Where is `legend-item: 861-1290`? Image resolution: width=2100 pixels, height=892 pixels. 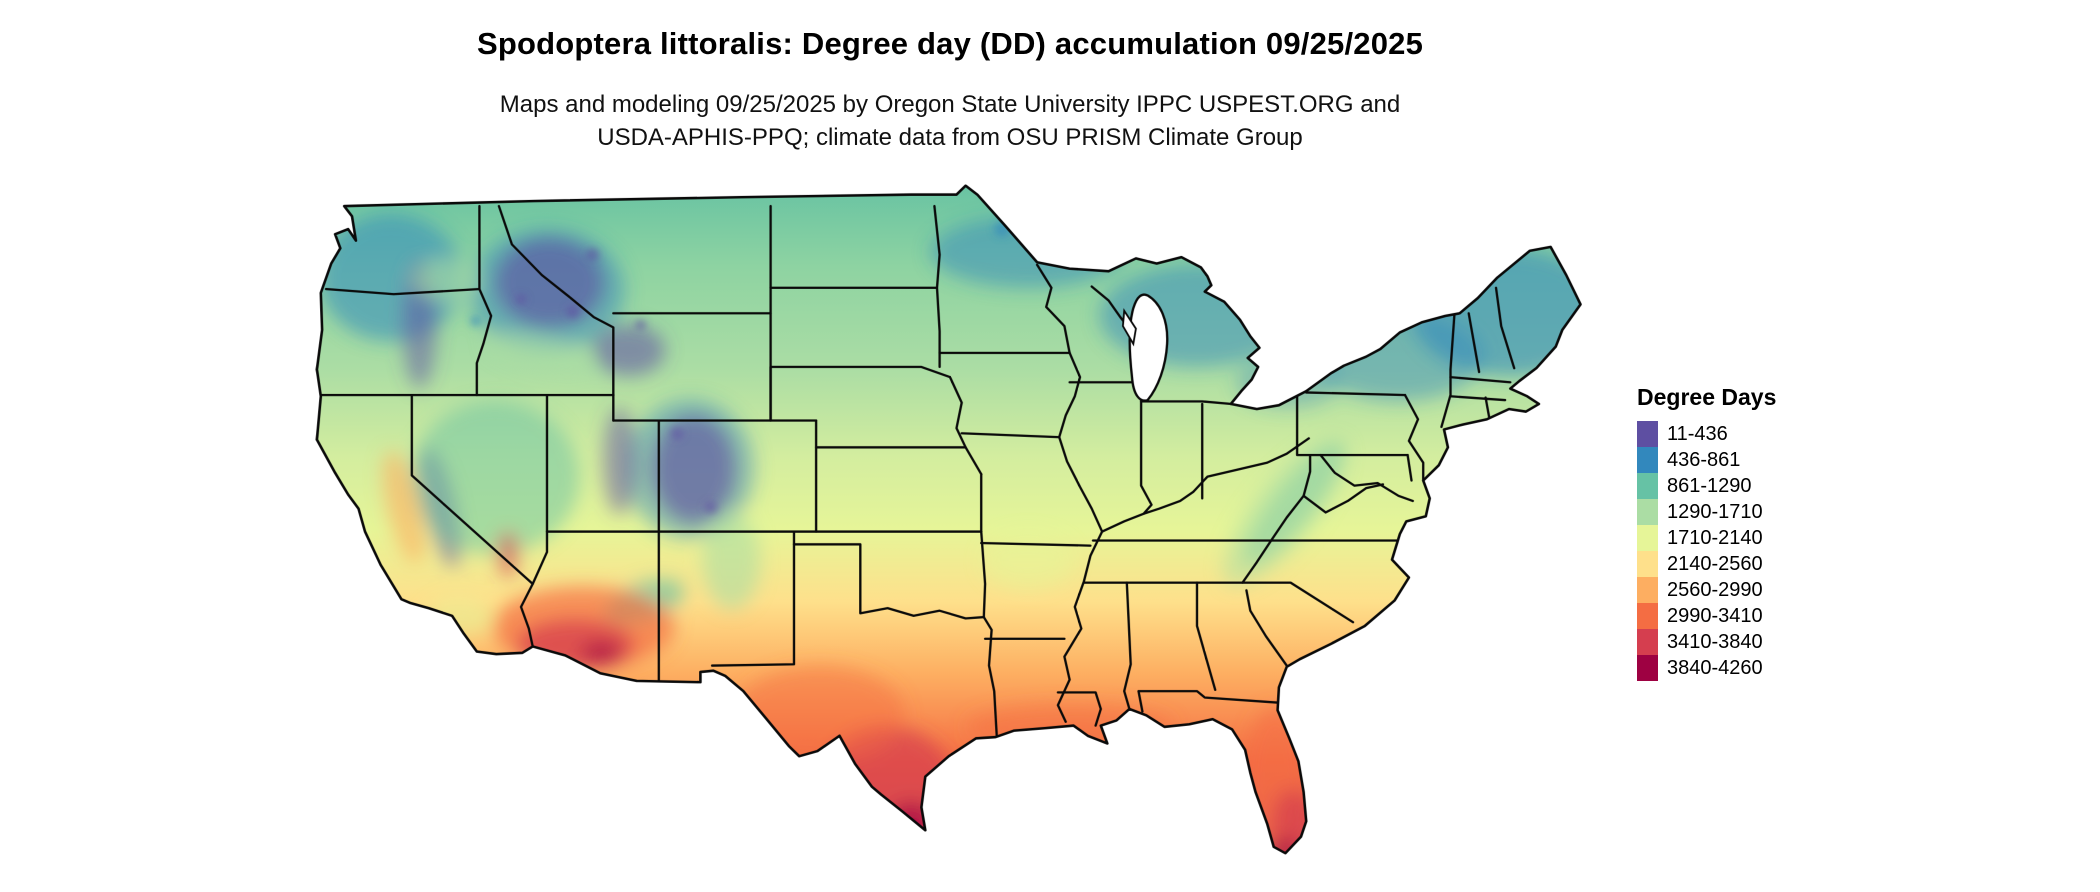 legend-item: 861-1290 is located at coordinates (1706, 486).